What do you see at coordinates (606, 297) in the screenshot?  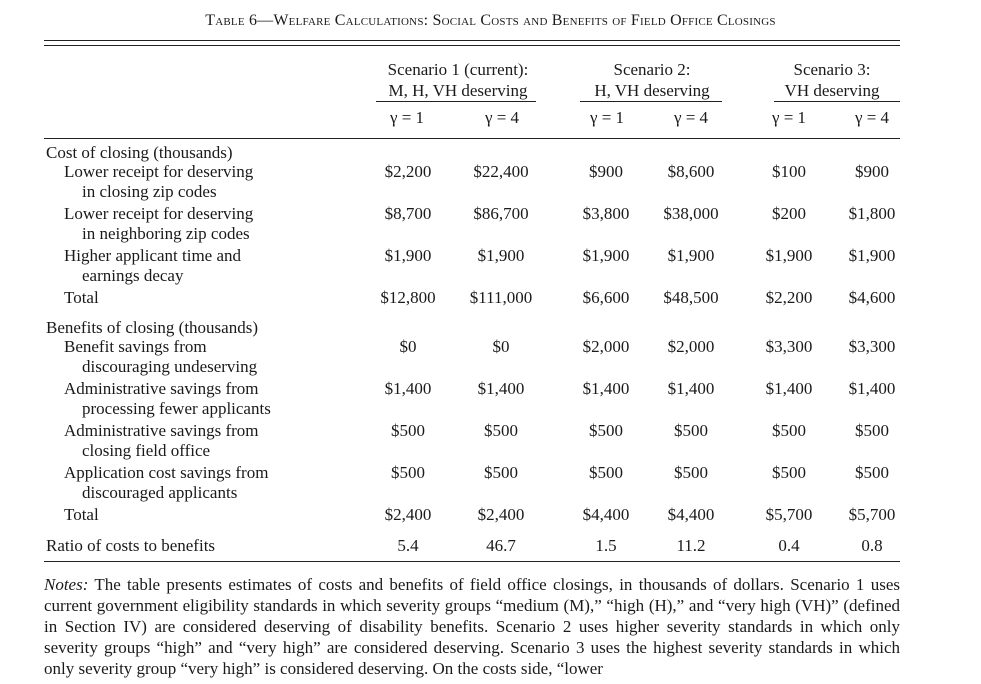 I see `table-cell: $6,600` at bounding box center [606, 297].